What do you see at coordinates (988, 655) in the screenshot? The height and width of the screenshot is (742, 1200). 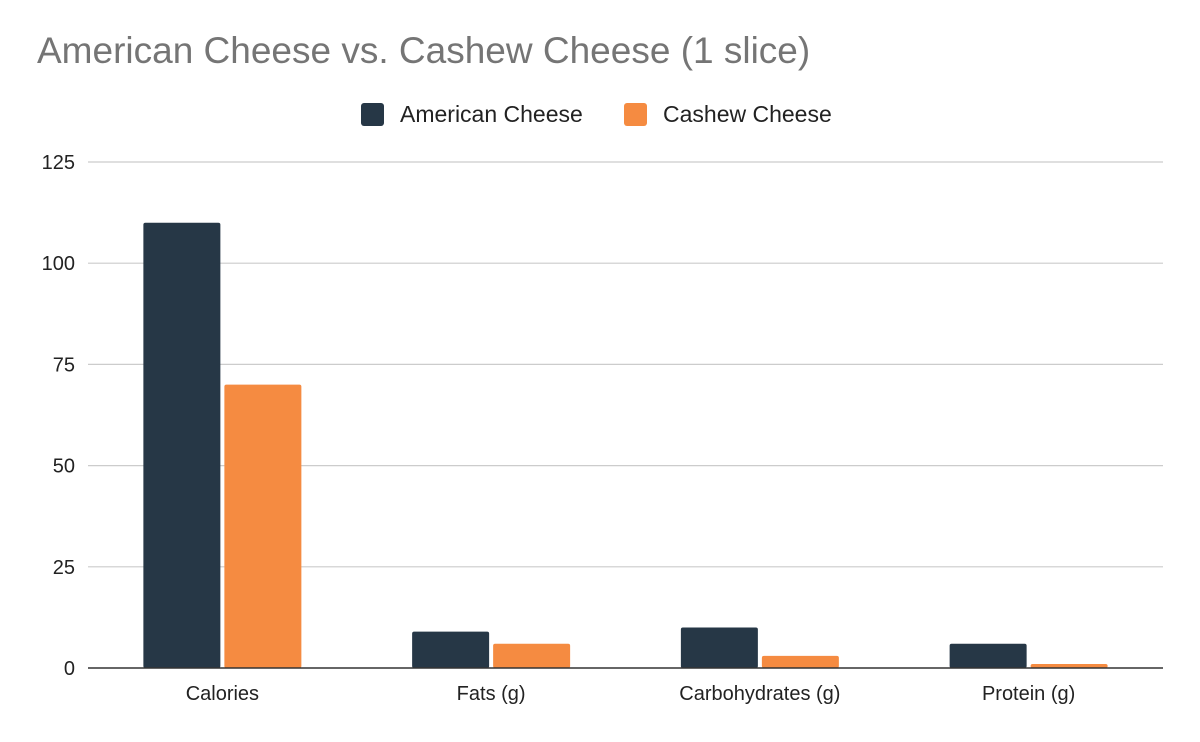 I see `bar-american-cheese-protein-g` at bounding box center [988, 655].